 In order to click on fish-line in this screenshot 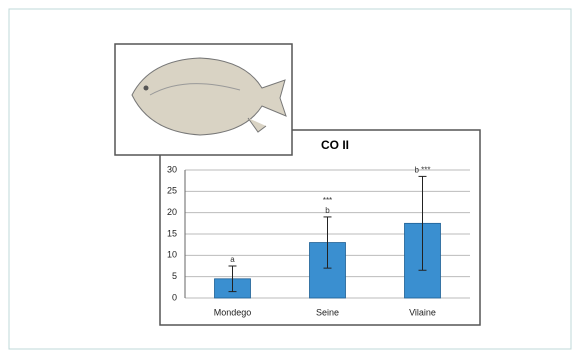, I will do `click(195, 89)`.